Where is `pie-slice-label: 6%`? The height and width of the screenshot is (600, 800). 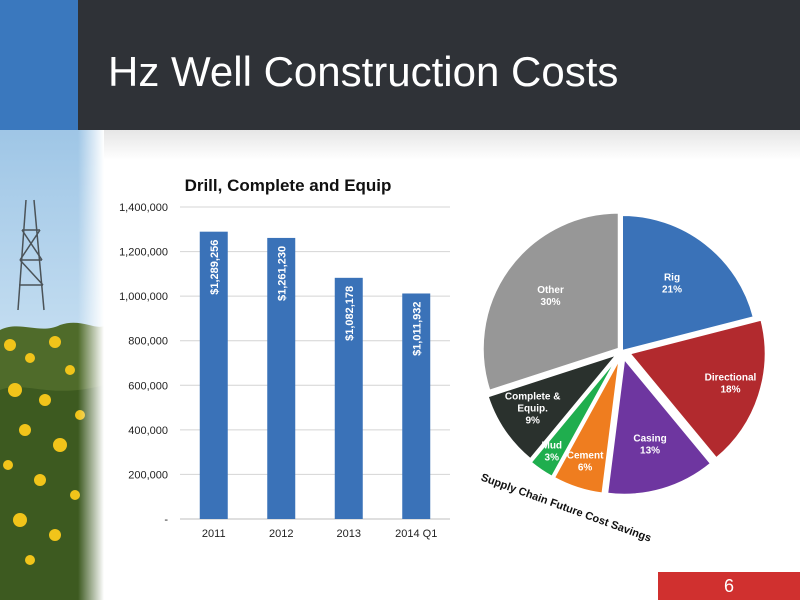 pie-slice-label: 6% is located at coordinates (585, 468).